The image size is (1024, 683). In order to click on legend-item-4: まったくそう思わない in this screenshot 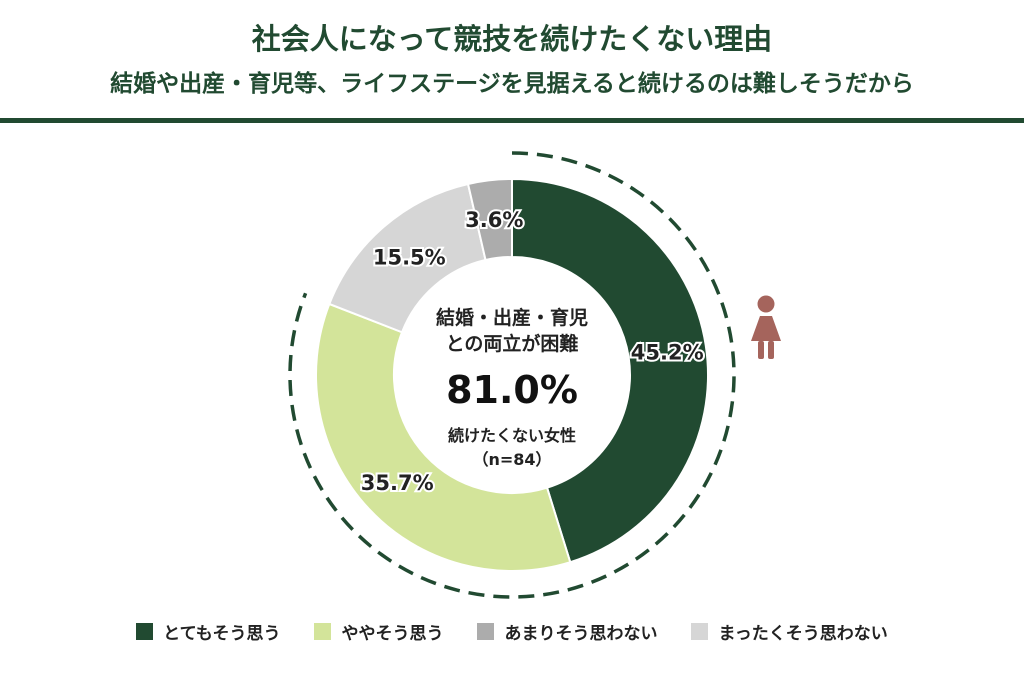, I will do `click(789, 631)`.